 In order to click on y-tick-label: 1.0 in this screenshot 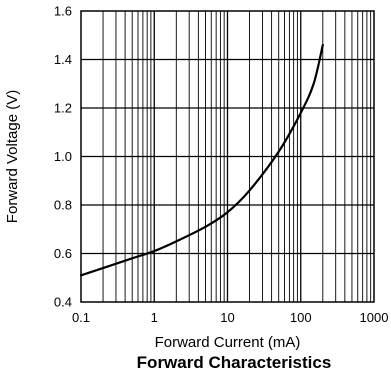, I will do `click(63, 156)`.